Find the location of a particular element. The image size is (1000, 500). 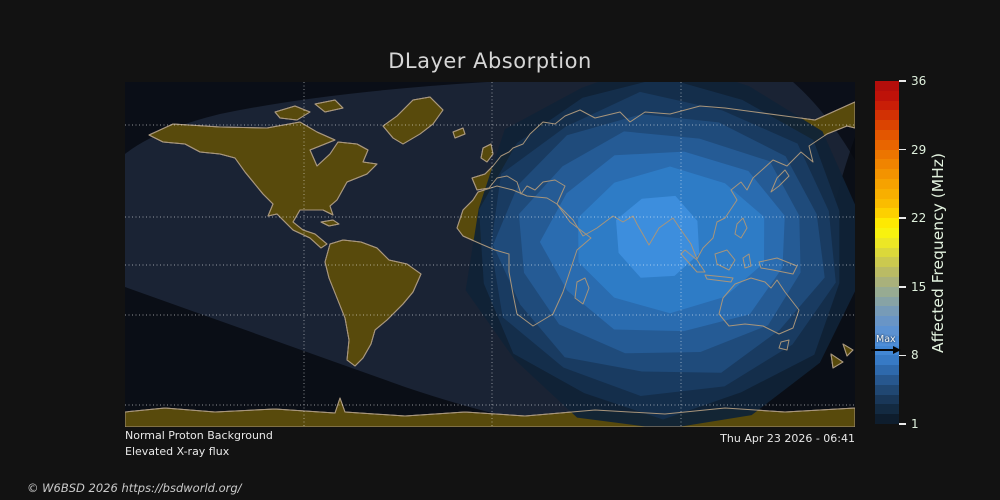

colorbar-axis-label: Affected Frequency (MHz) is located at coordinates (938, 253).